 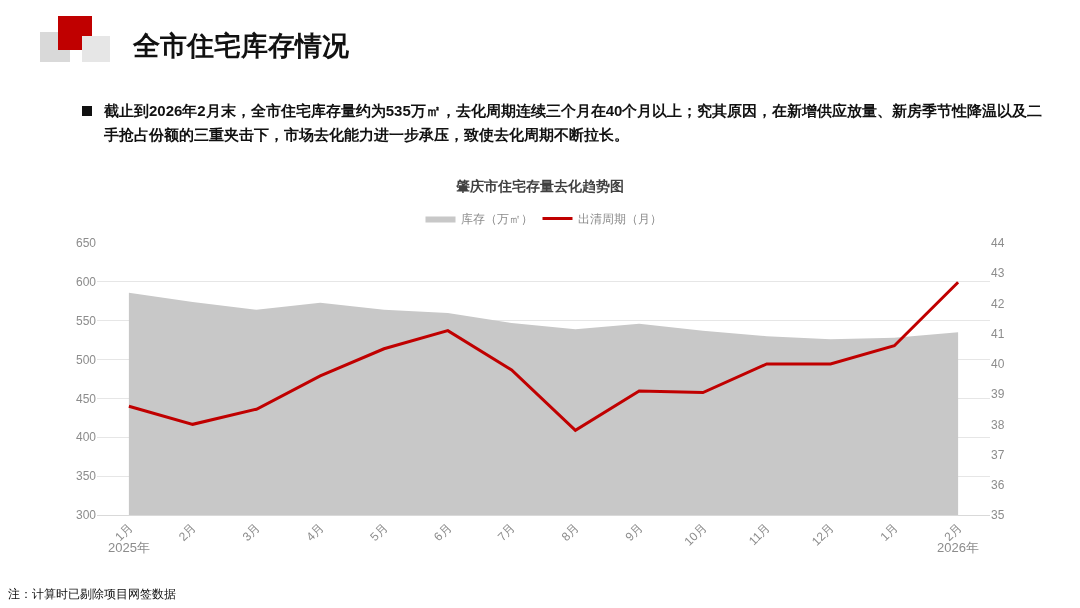 I want to click on x-tick-label: 10月, so click(x=695, y=534).